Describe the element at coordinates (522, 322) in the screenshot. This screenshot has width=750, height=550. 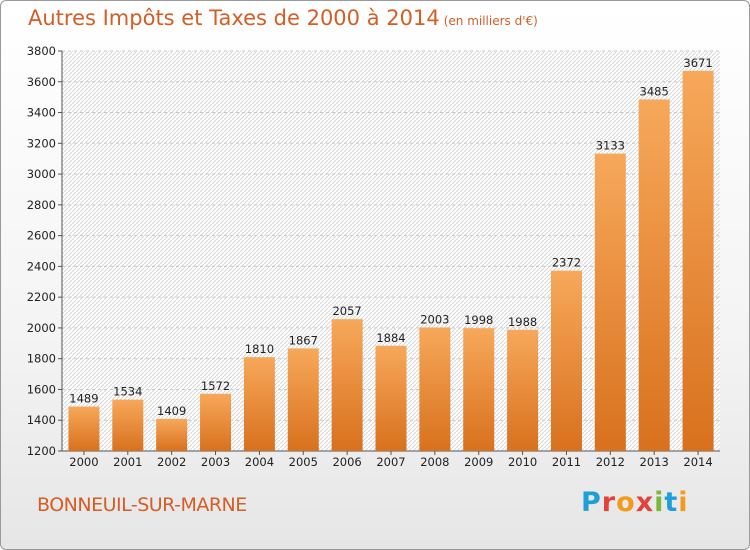
I see `bar-value-label: 1988` at that location.